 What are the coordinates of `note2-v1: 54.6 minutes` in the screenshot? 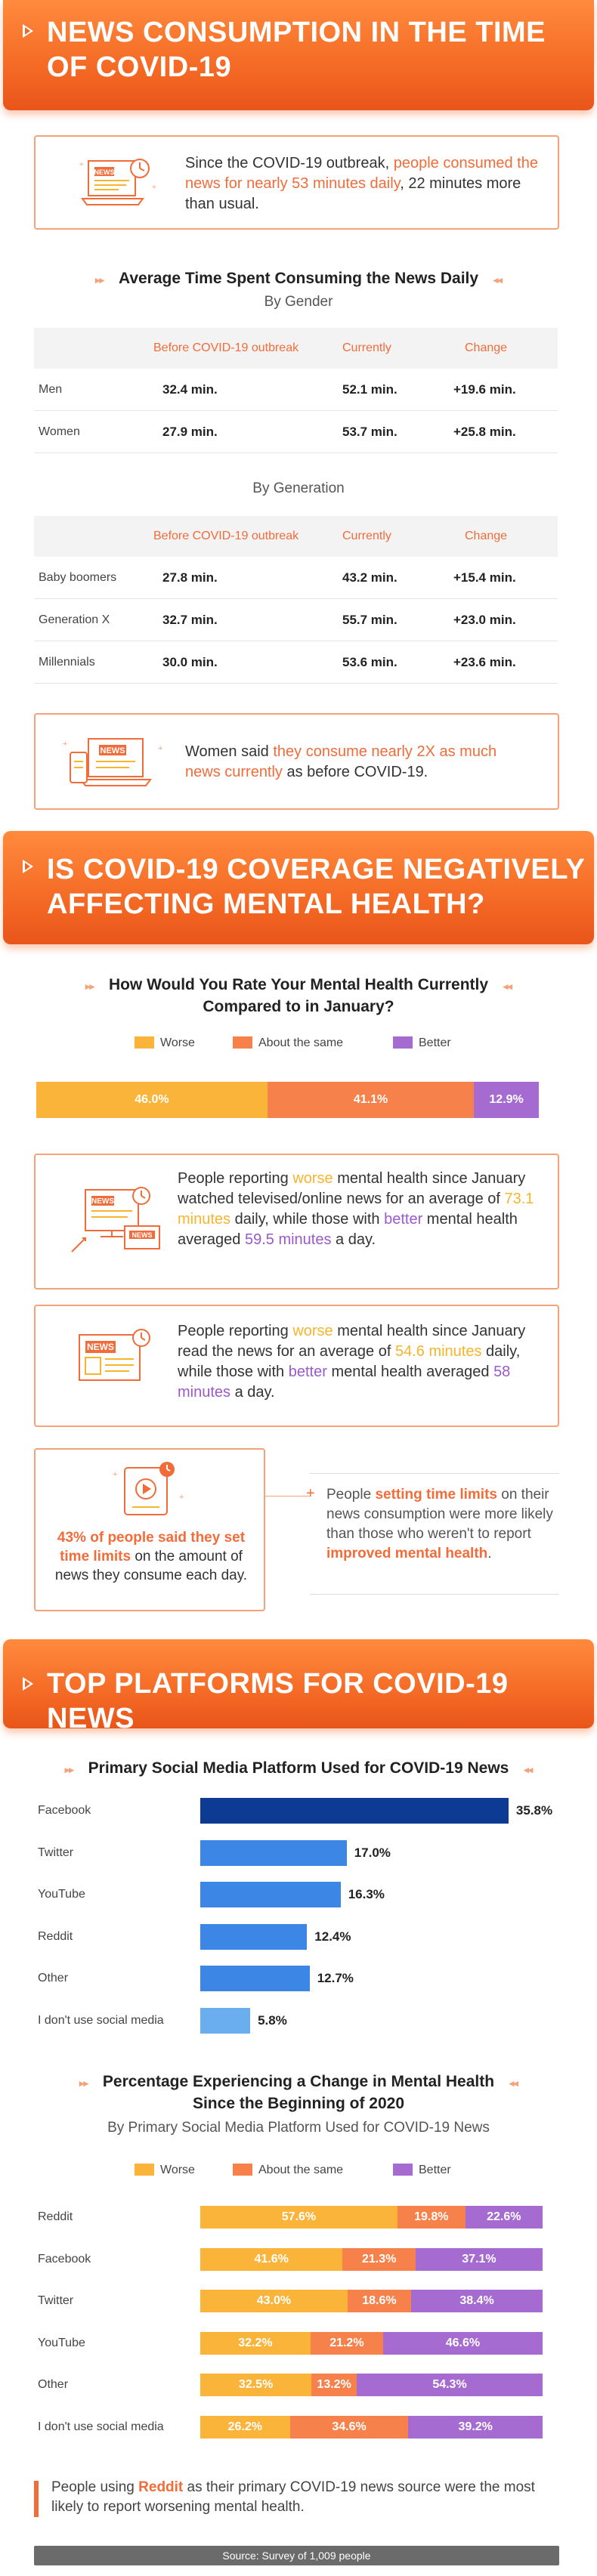 It's located at (438, 1351).